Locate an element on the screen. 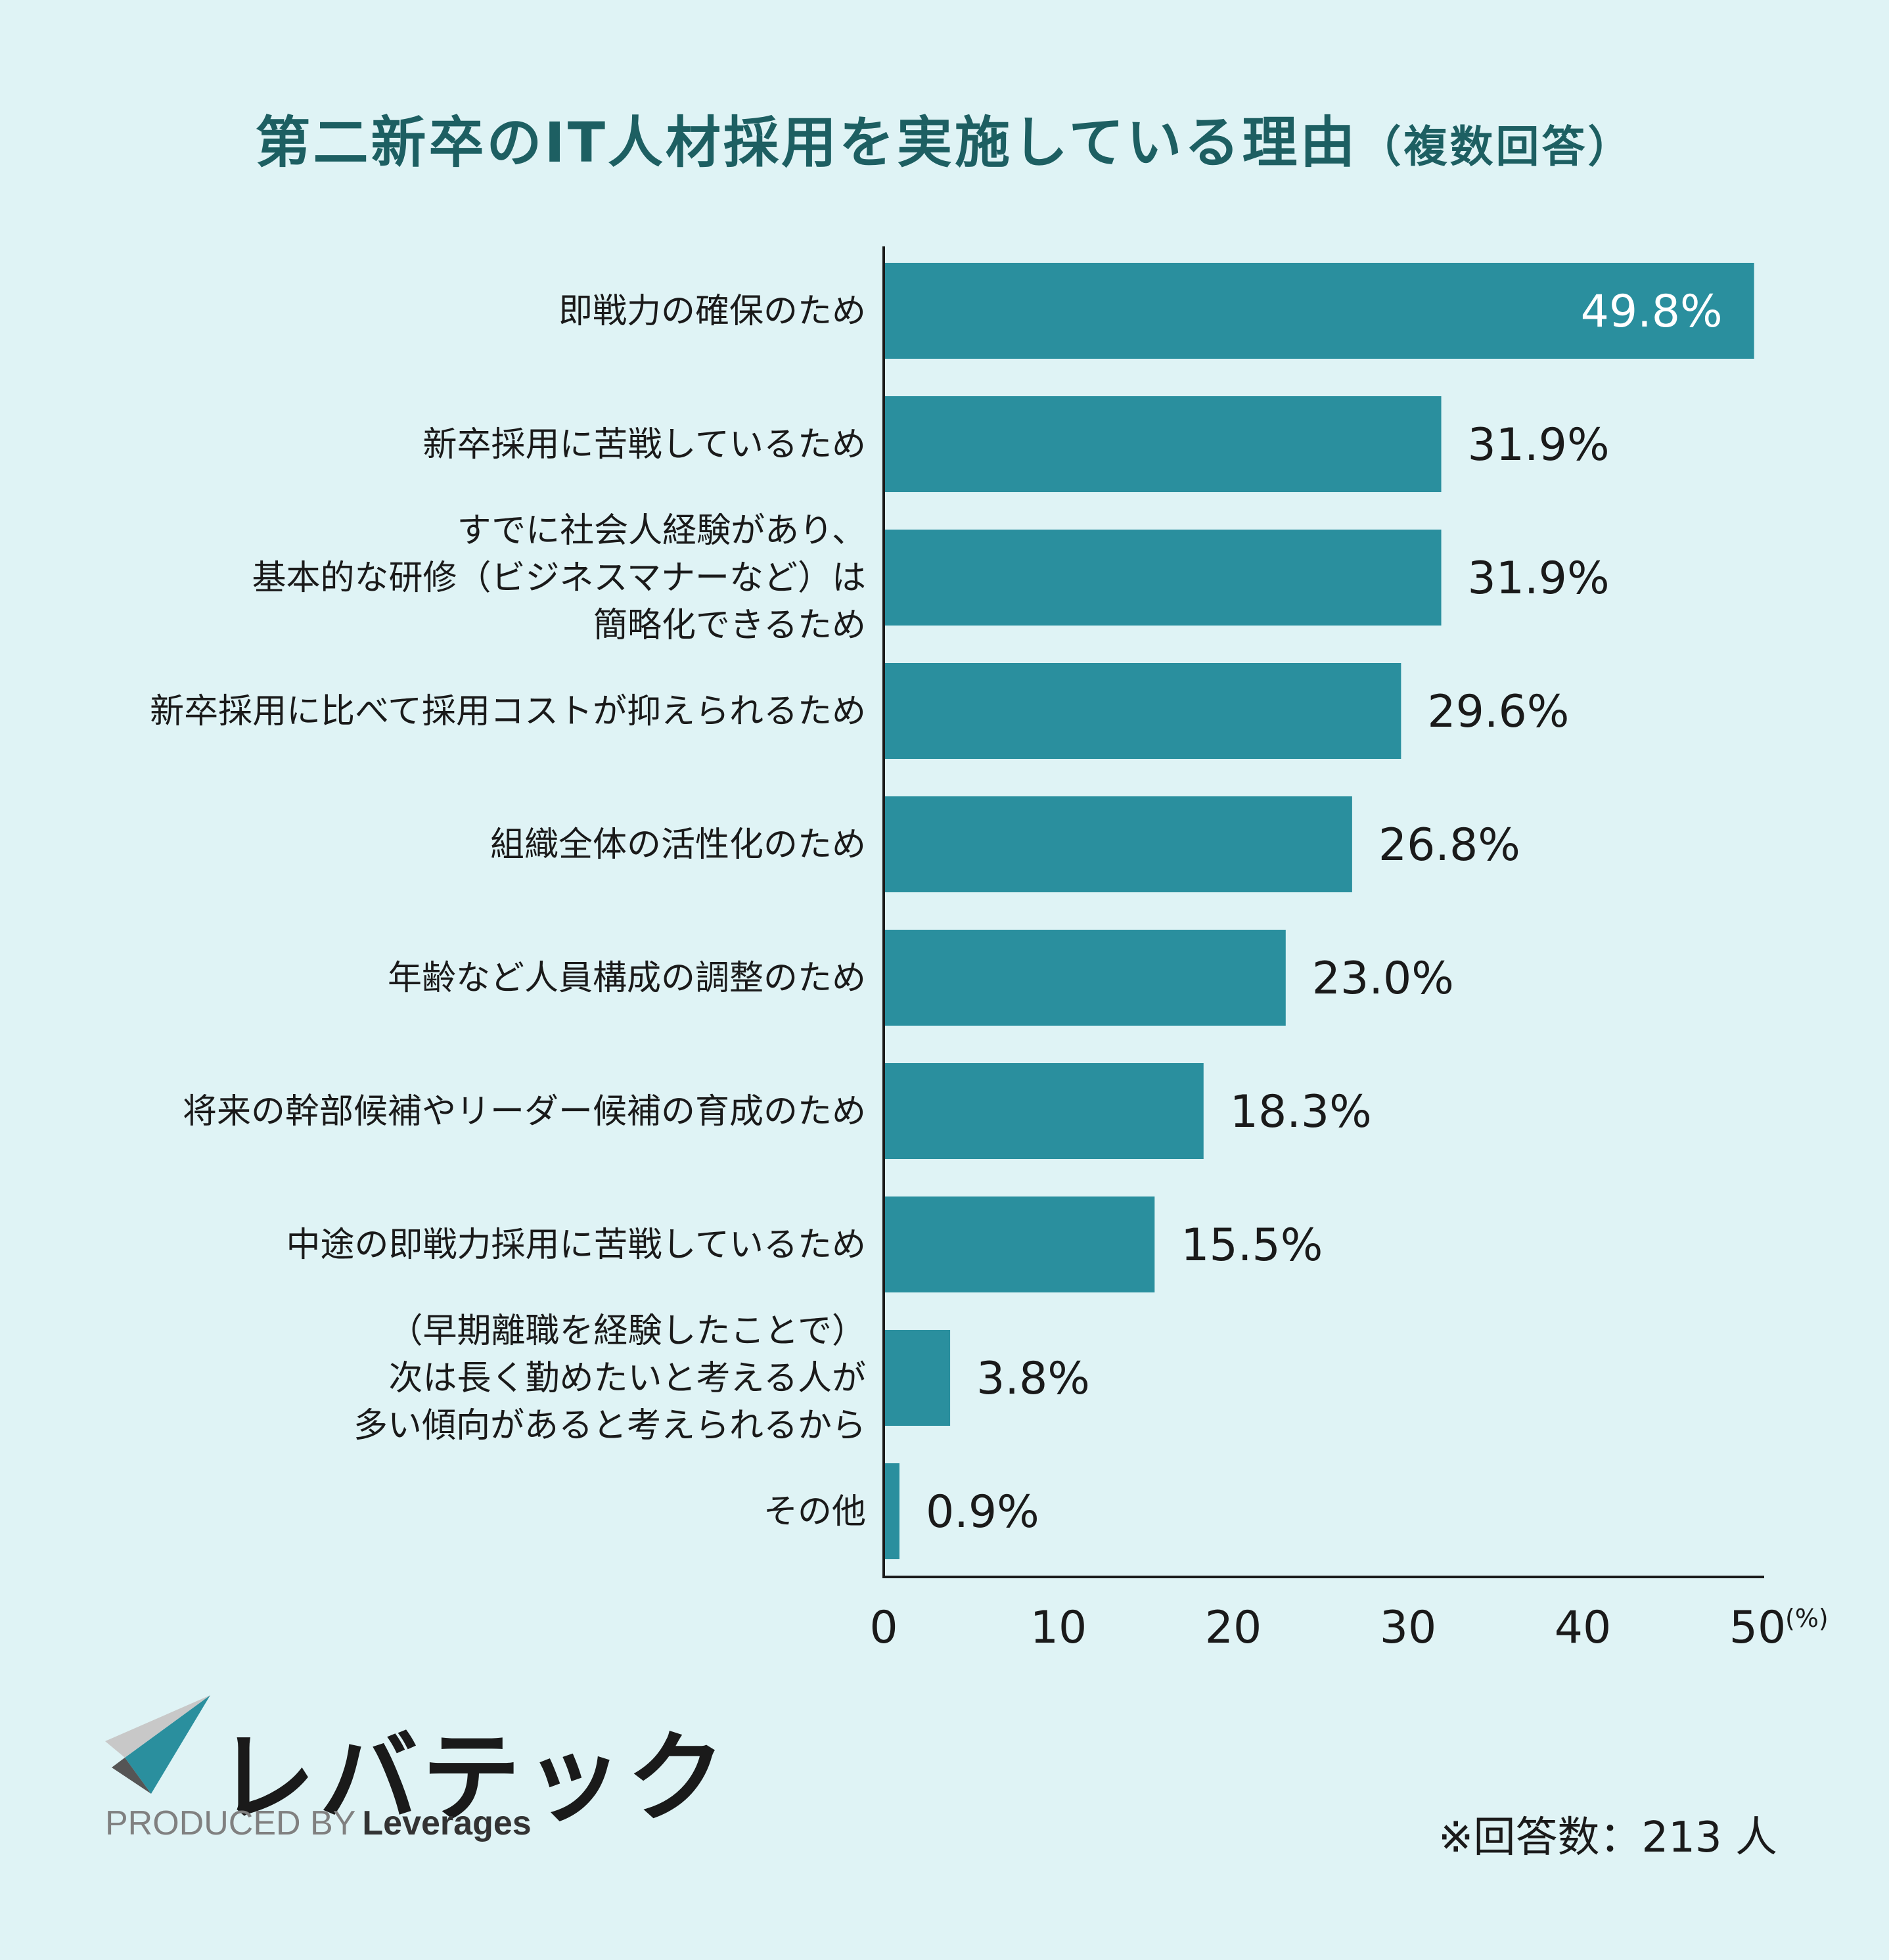  category-label: （早期離職を経験したことで） is located at coordinates (627, 1331).